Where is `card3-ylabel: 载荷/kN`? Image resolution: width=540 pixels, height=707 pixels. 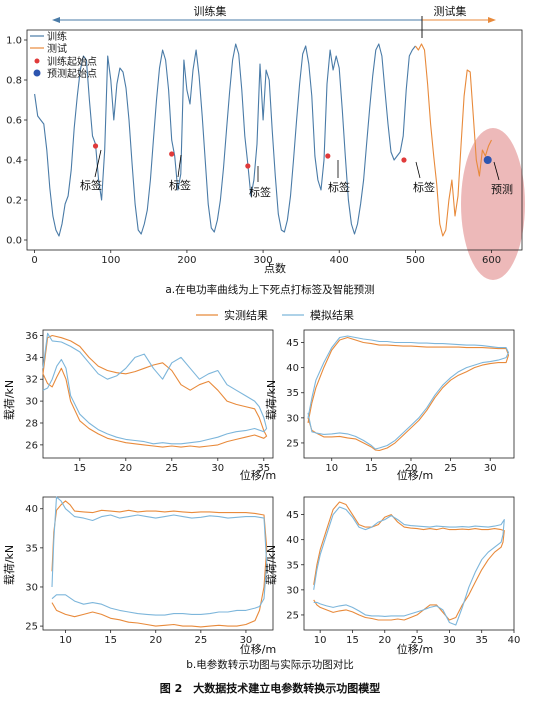 card3-ylabel: 载荷/kN is located at coordinates (9, 565).